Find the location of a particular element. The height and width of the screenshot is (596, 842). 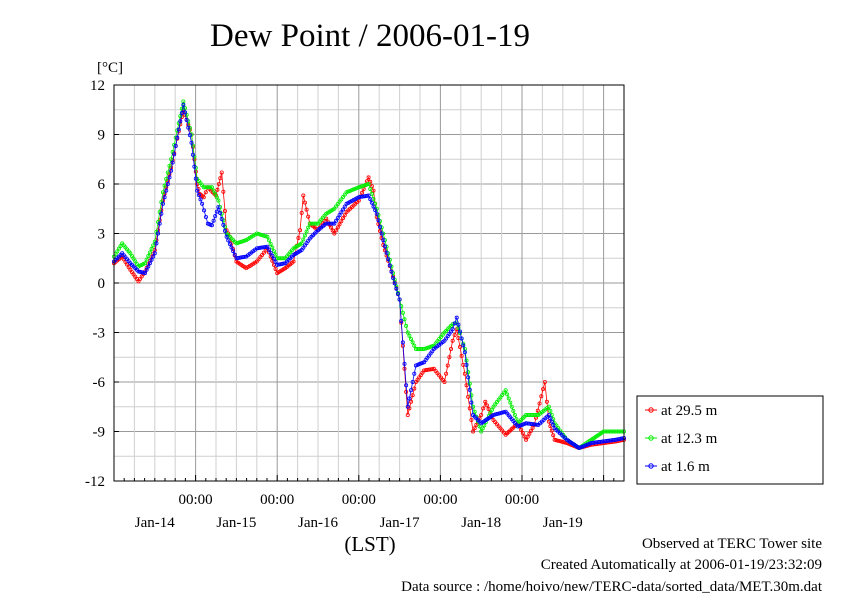

observed-note: Observed at TERC Tower site is located at coordinates (731, 544).